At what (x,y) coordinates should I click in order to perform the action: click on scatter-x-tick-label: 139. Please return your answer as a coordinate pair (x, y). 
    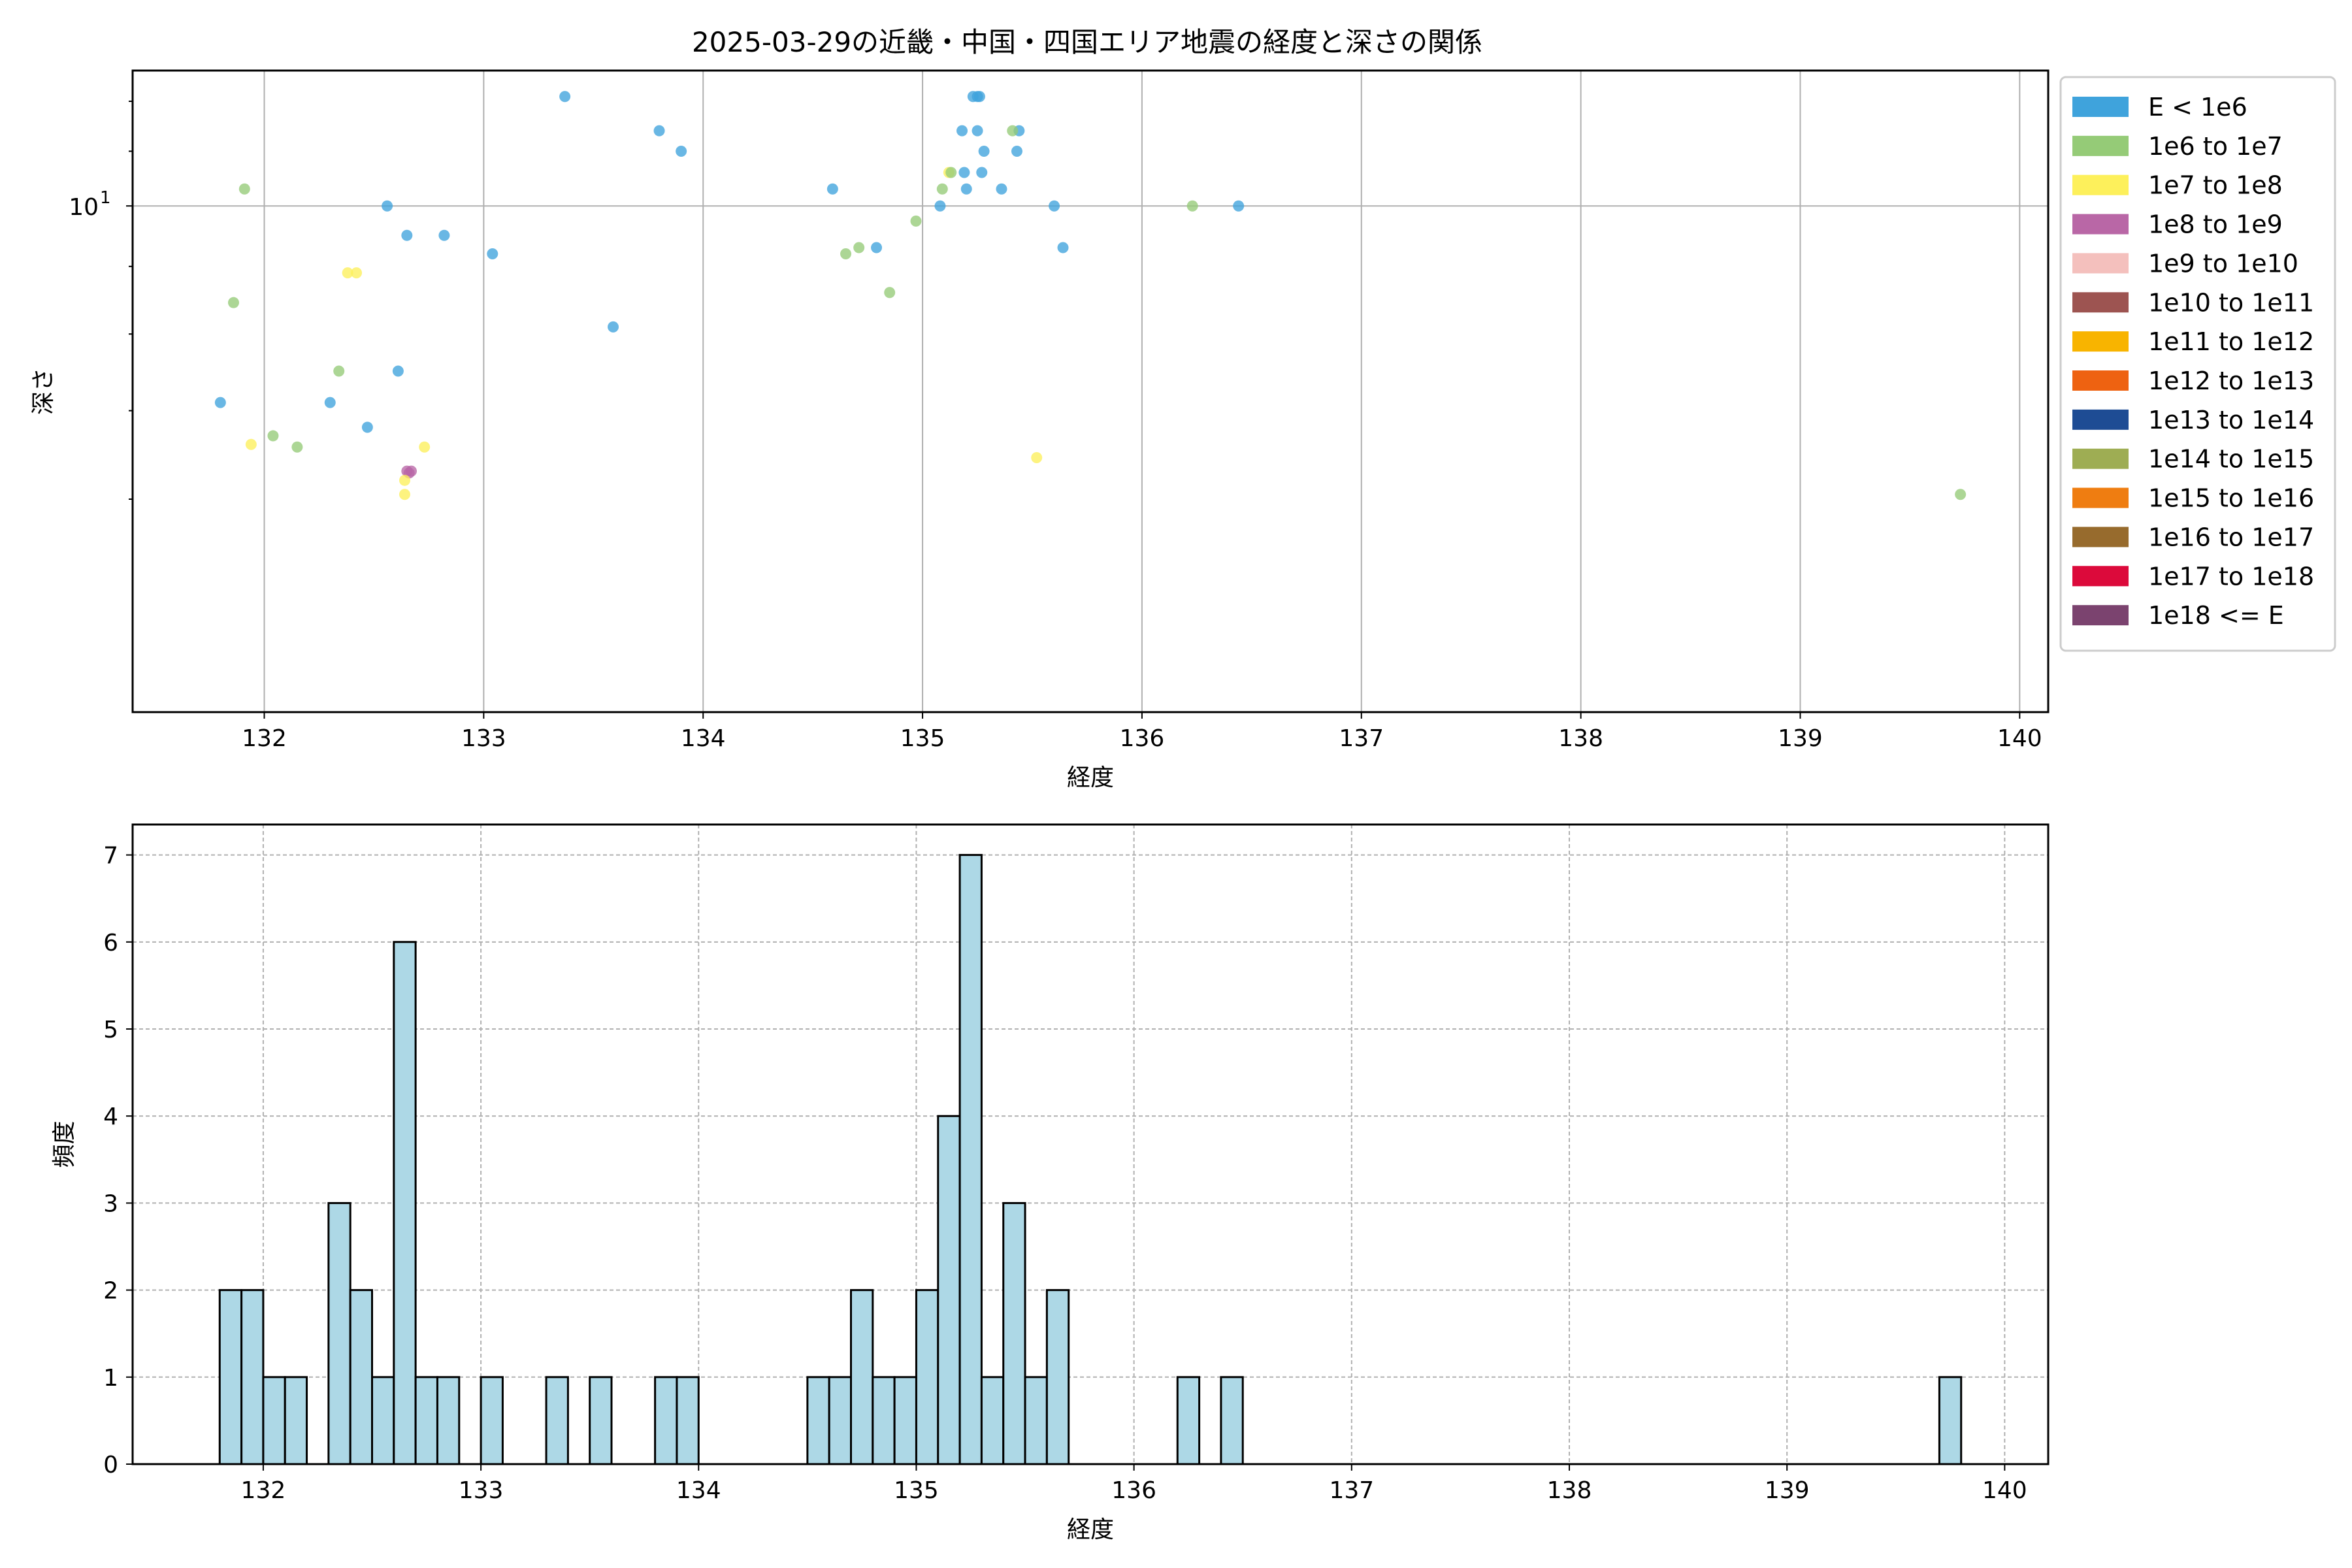
    Looking at the image, I should click on (1800, 738).